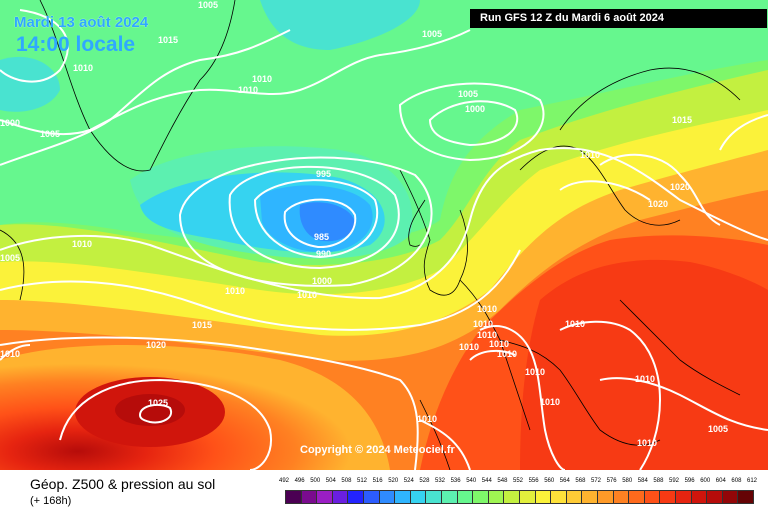 This screenshot has height=512, width=768. I want to click on legend-tick-label: 520, so click(393, 481).